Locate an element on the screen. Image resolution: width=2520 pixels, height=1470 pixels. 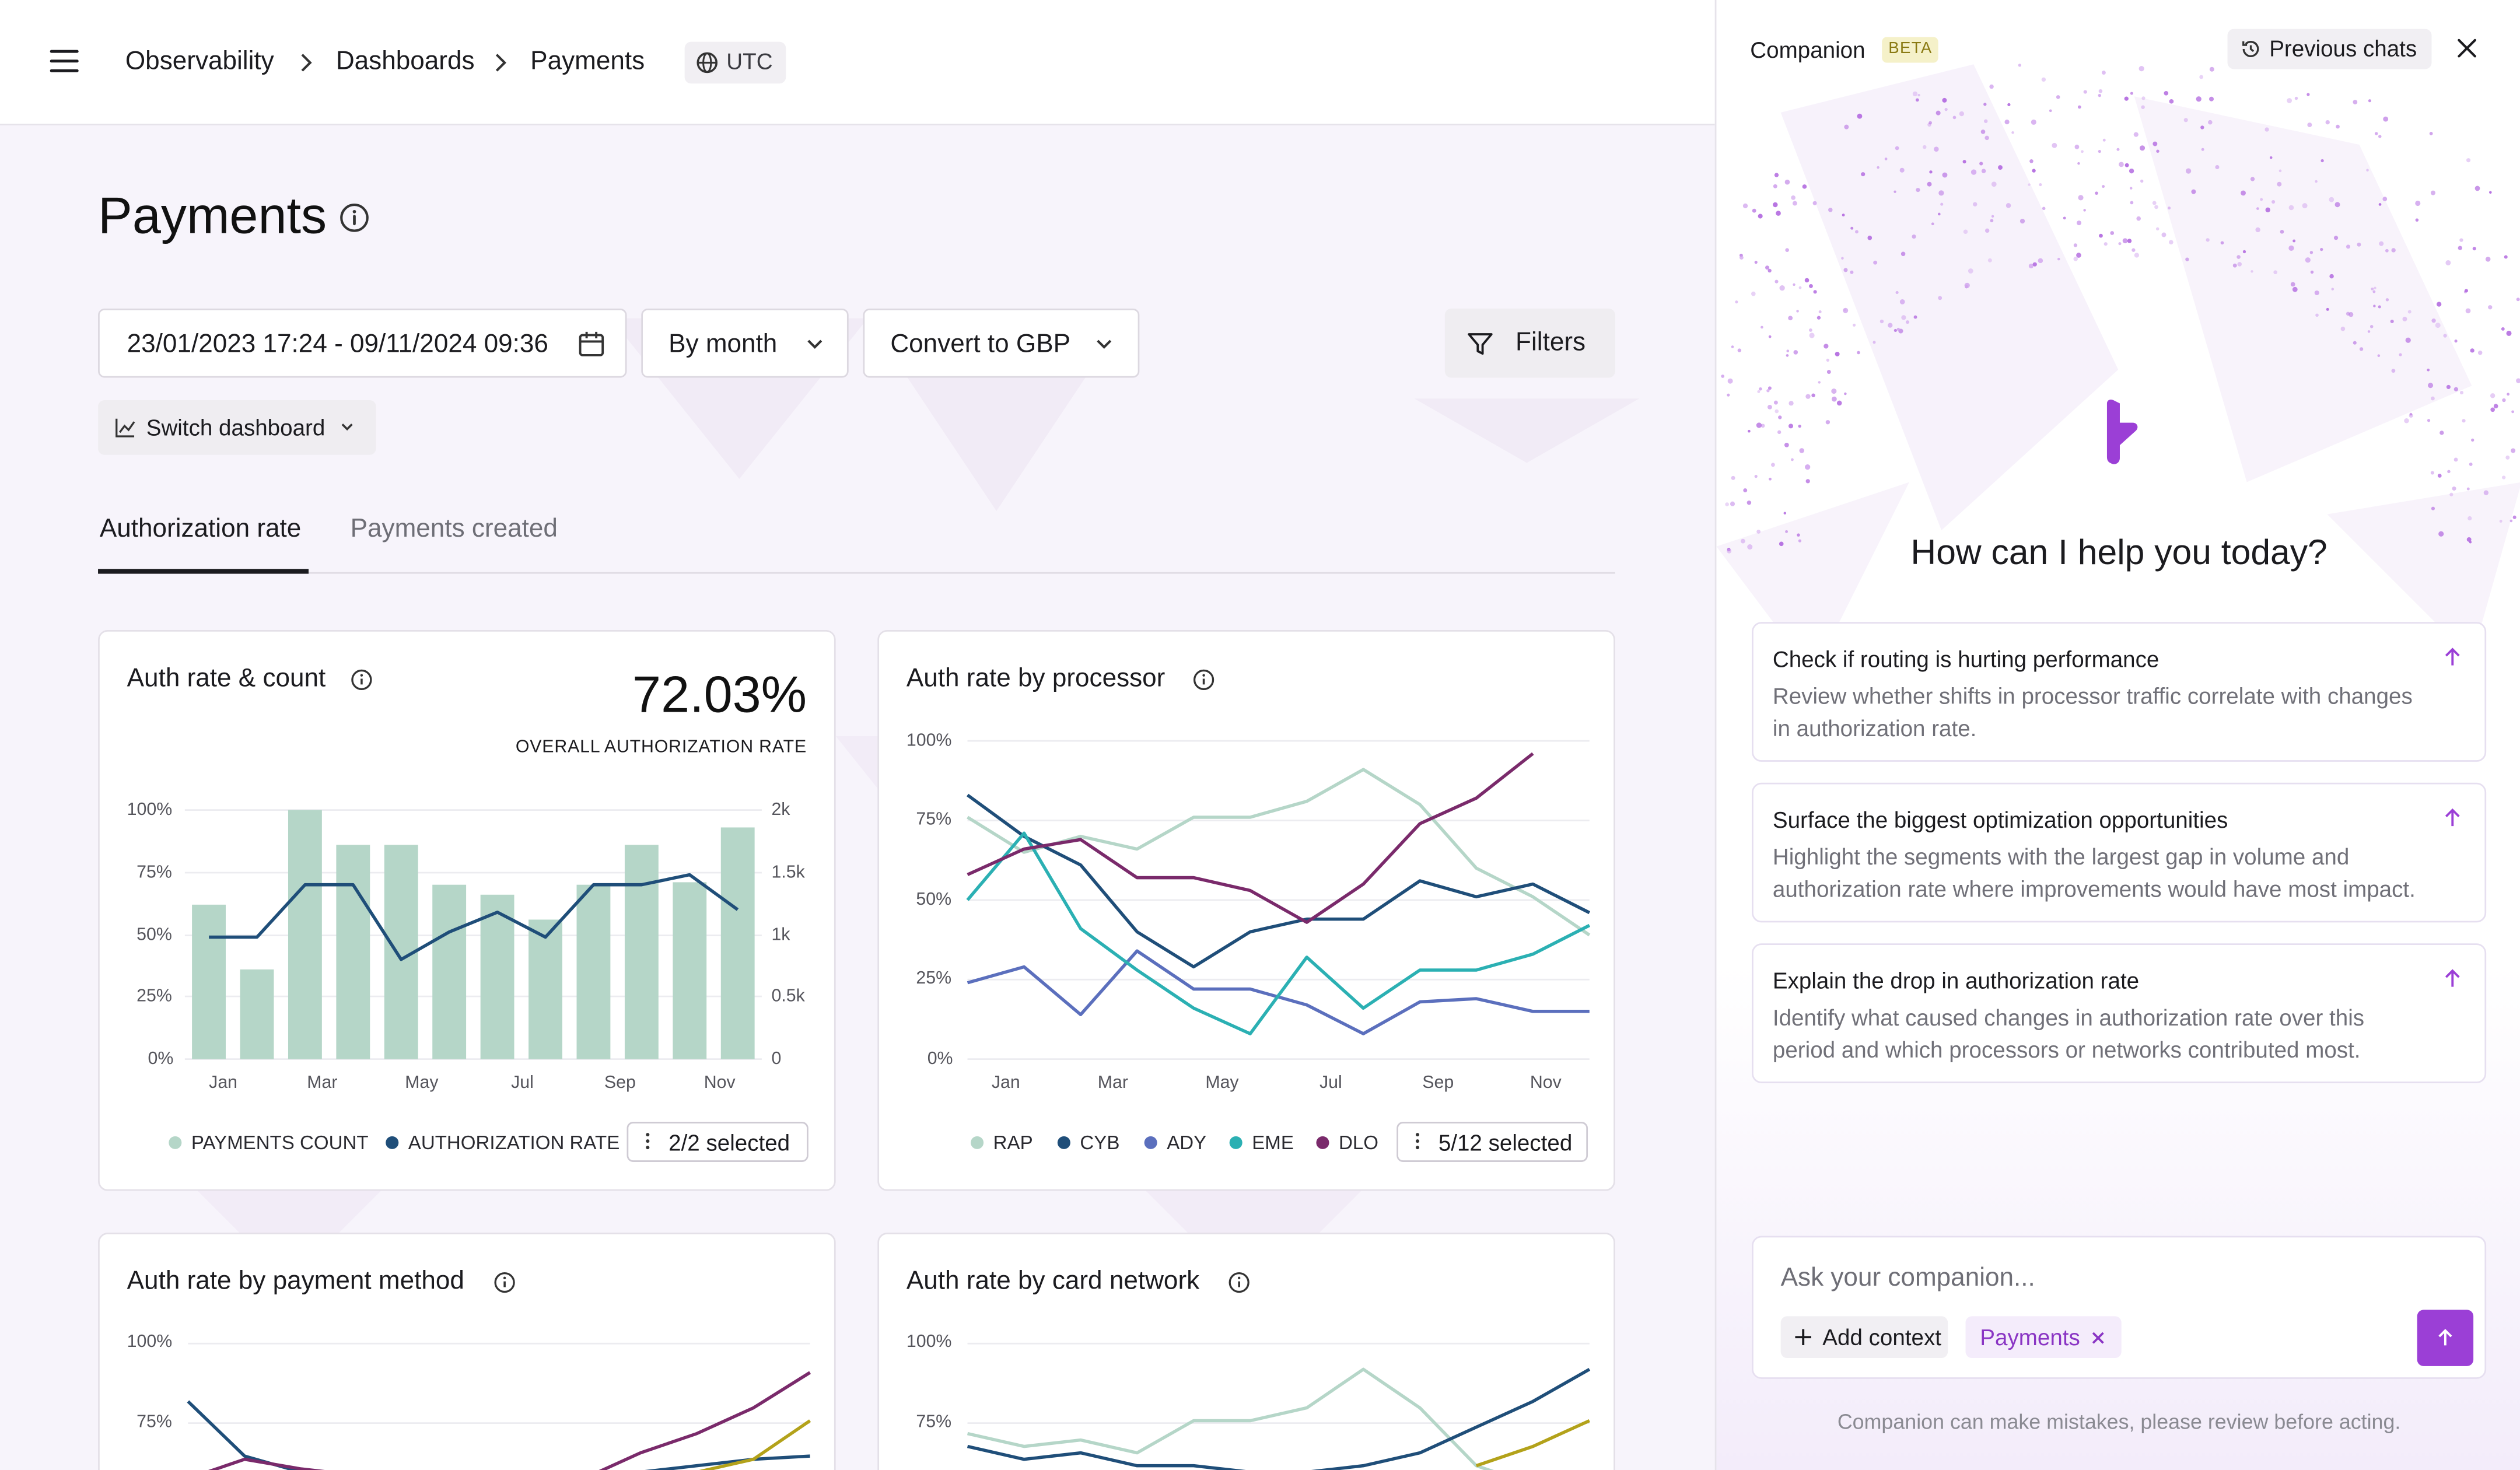
line-eme is located at coordinates (1279, 933).